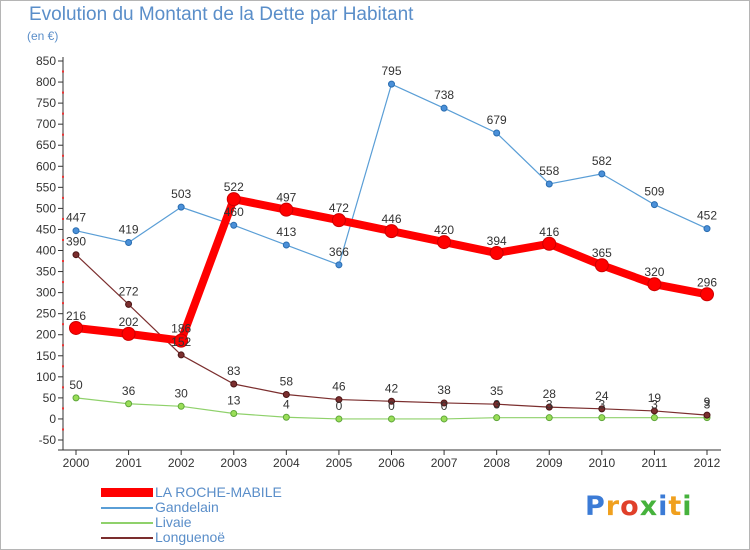 This screenshot has width=750, height=550. I want to click on x-tick-label: 2012, so click(707, 463).